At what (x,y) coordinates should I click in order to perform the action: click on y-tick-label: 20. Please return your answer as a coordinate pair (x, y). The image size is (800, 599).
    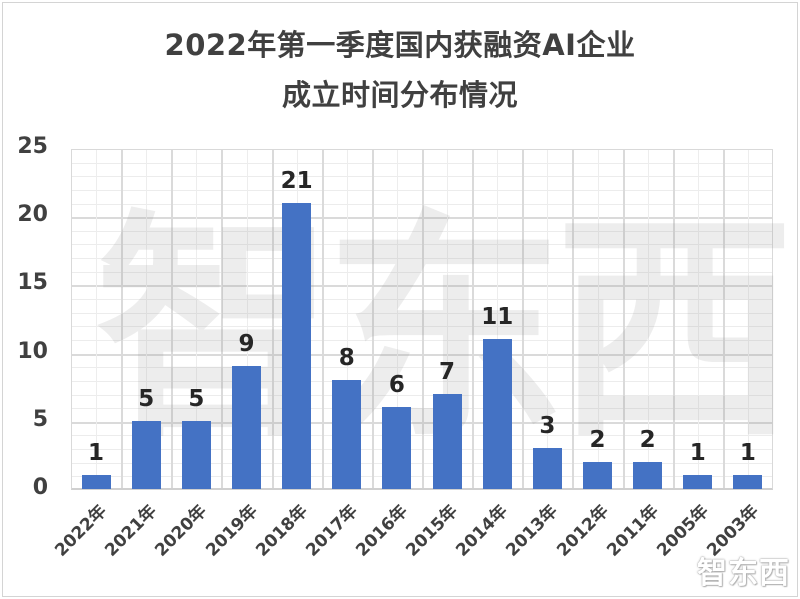
    Looking at the image, I should click on (32, 215).